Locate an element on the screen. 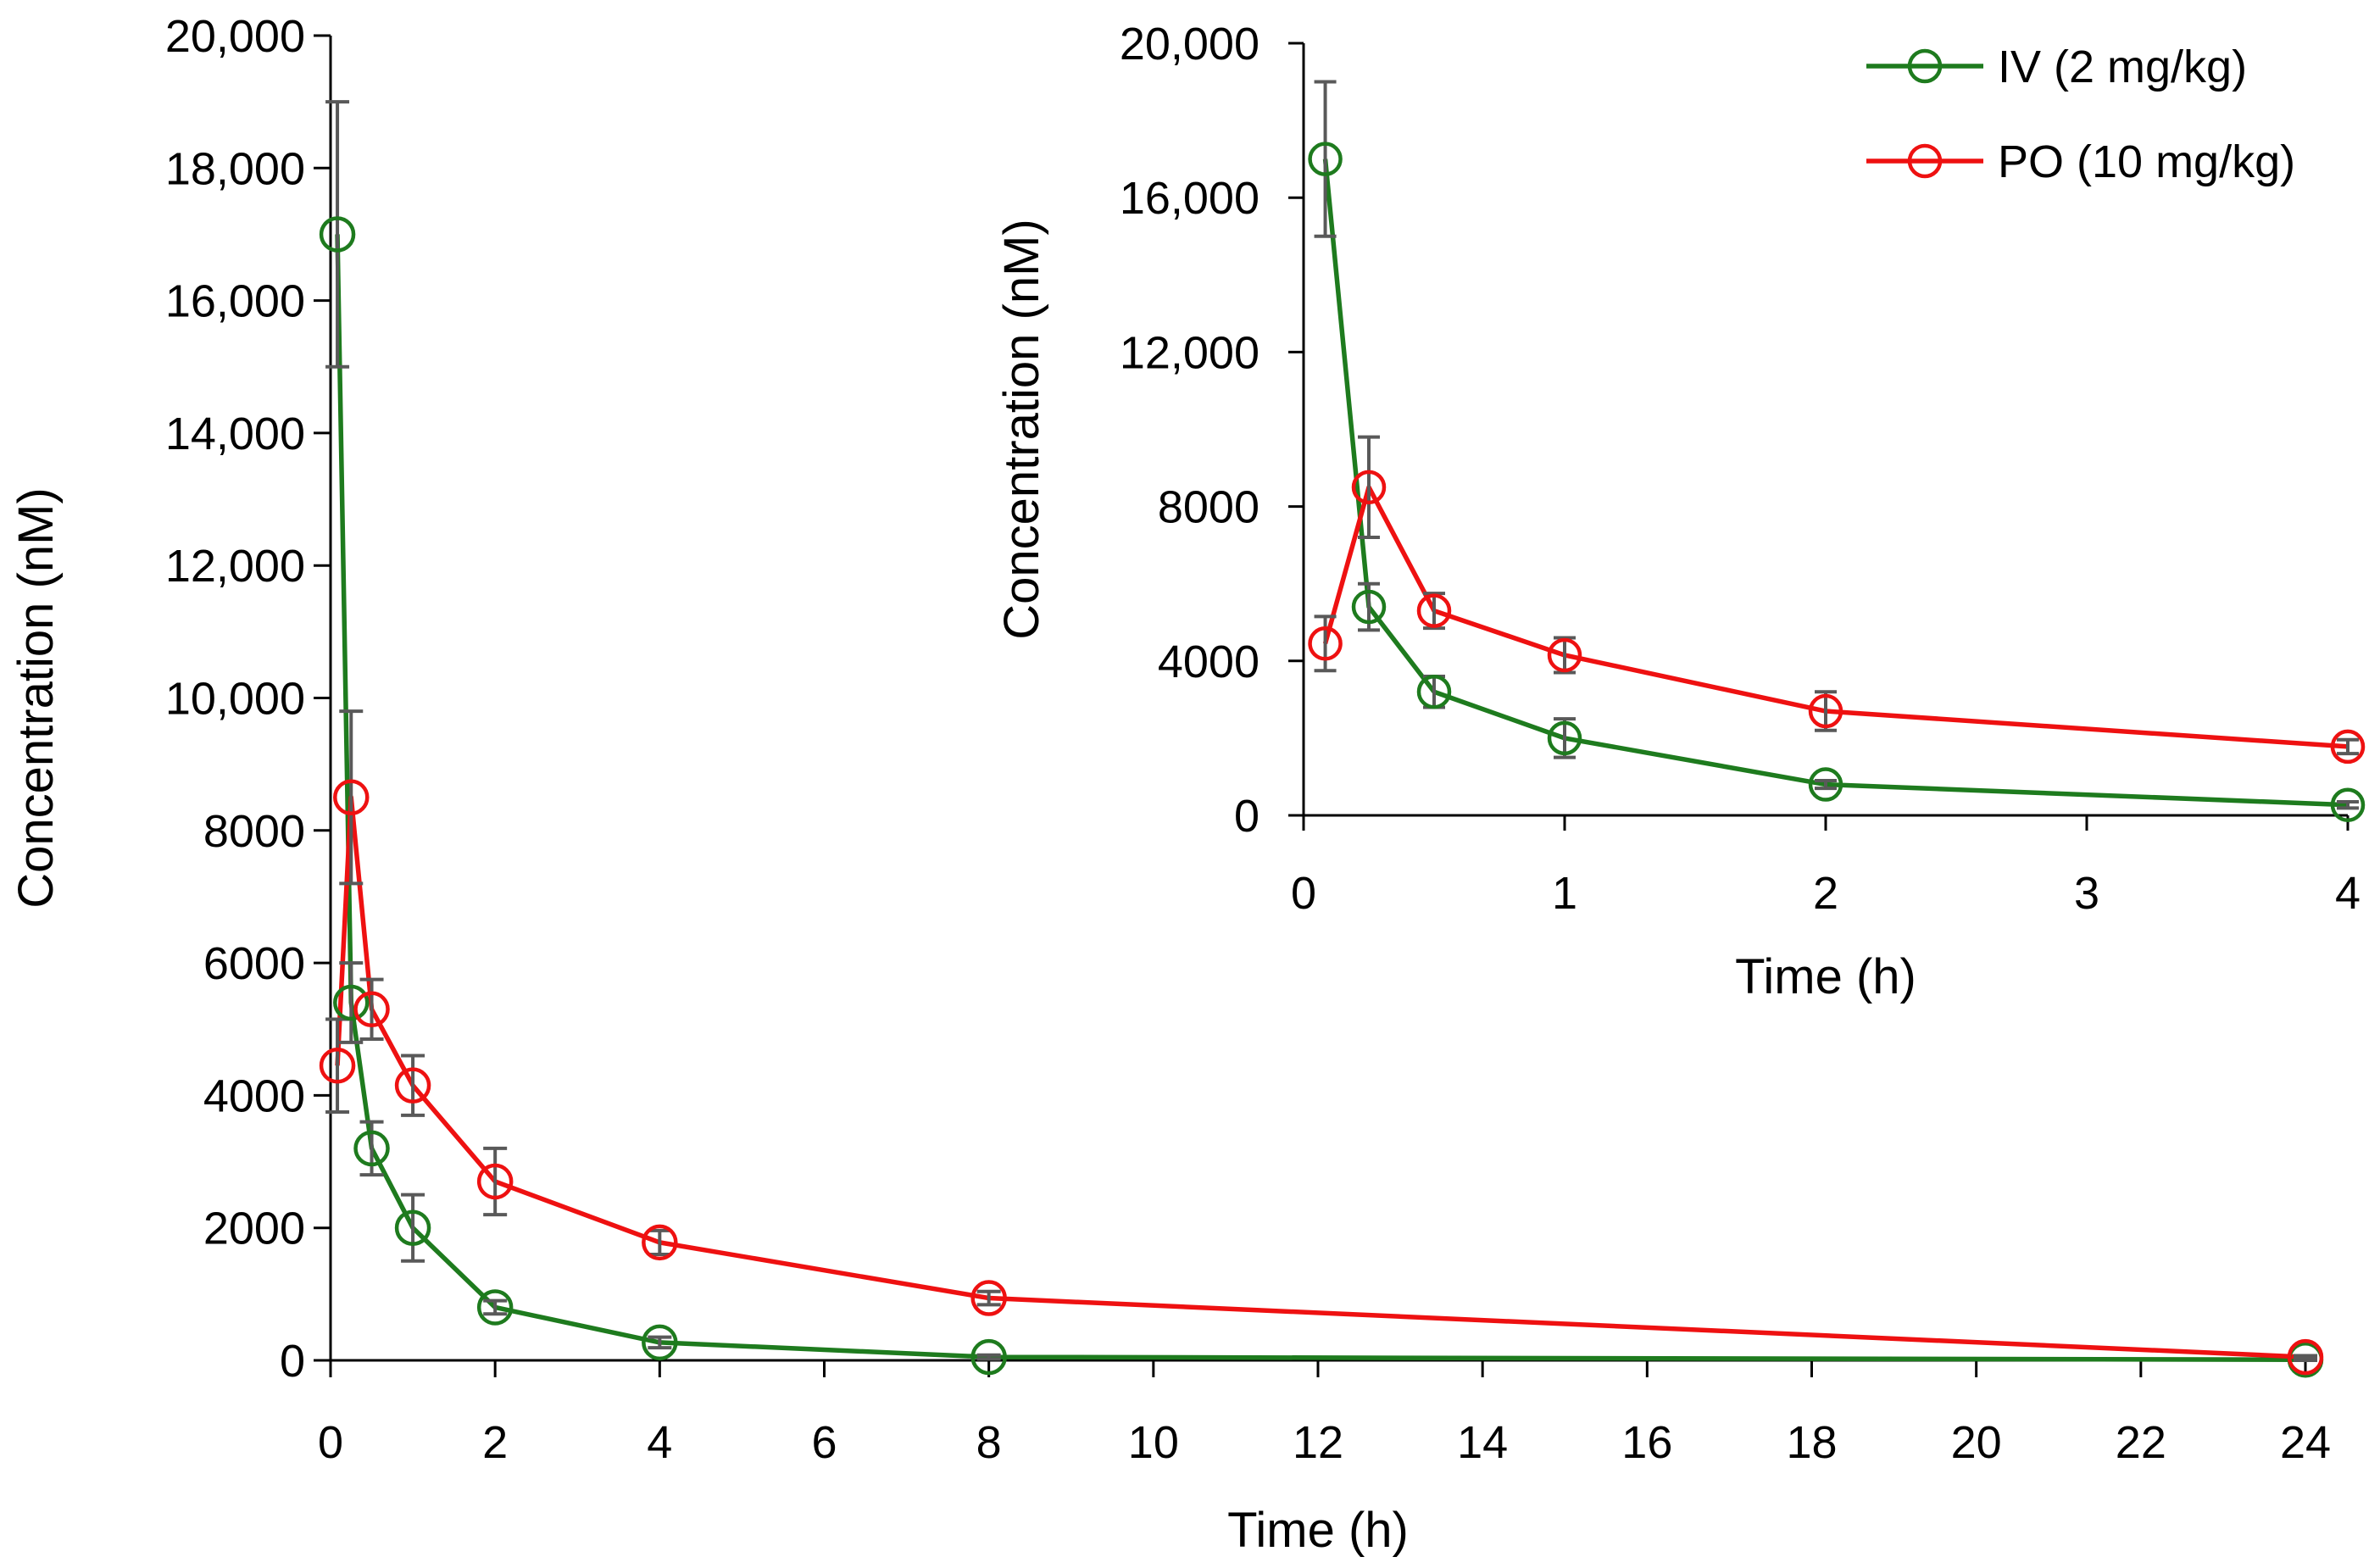 The image size is (2380, 1568). main-x-tick-label: 22 is located at coordinates (2141, 1442).